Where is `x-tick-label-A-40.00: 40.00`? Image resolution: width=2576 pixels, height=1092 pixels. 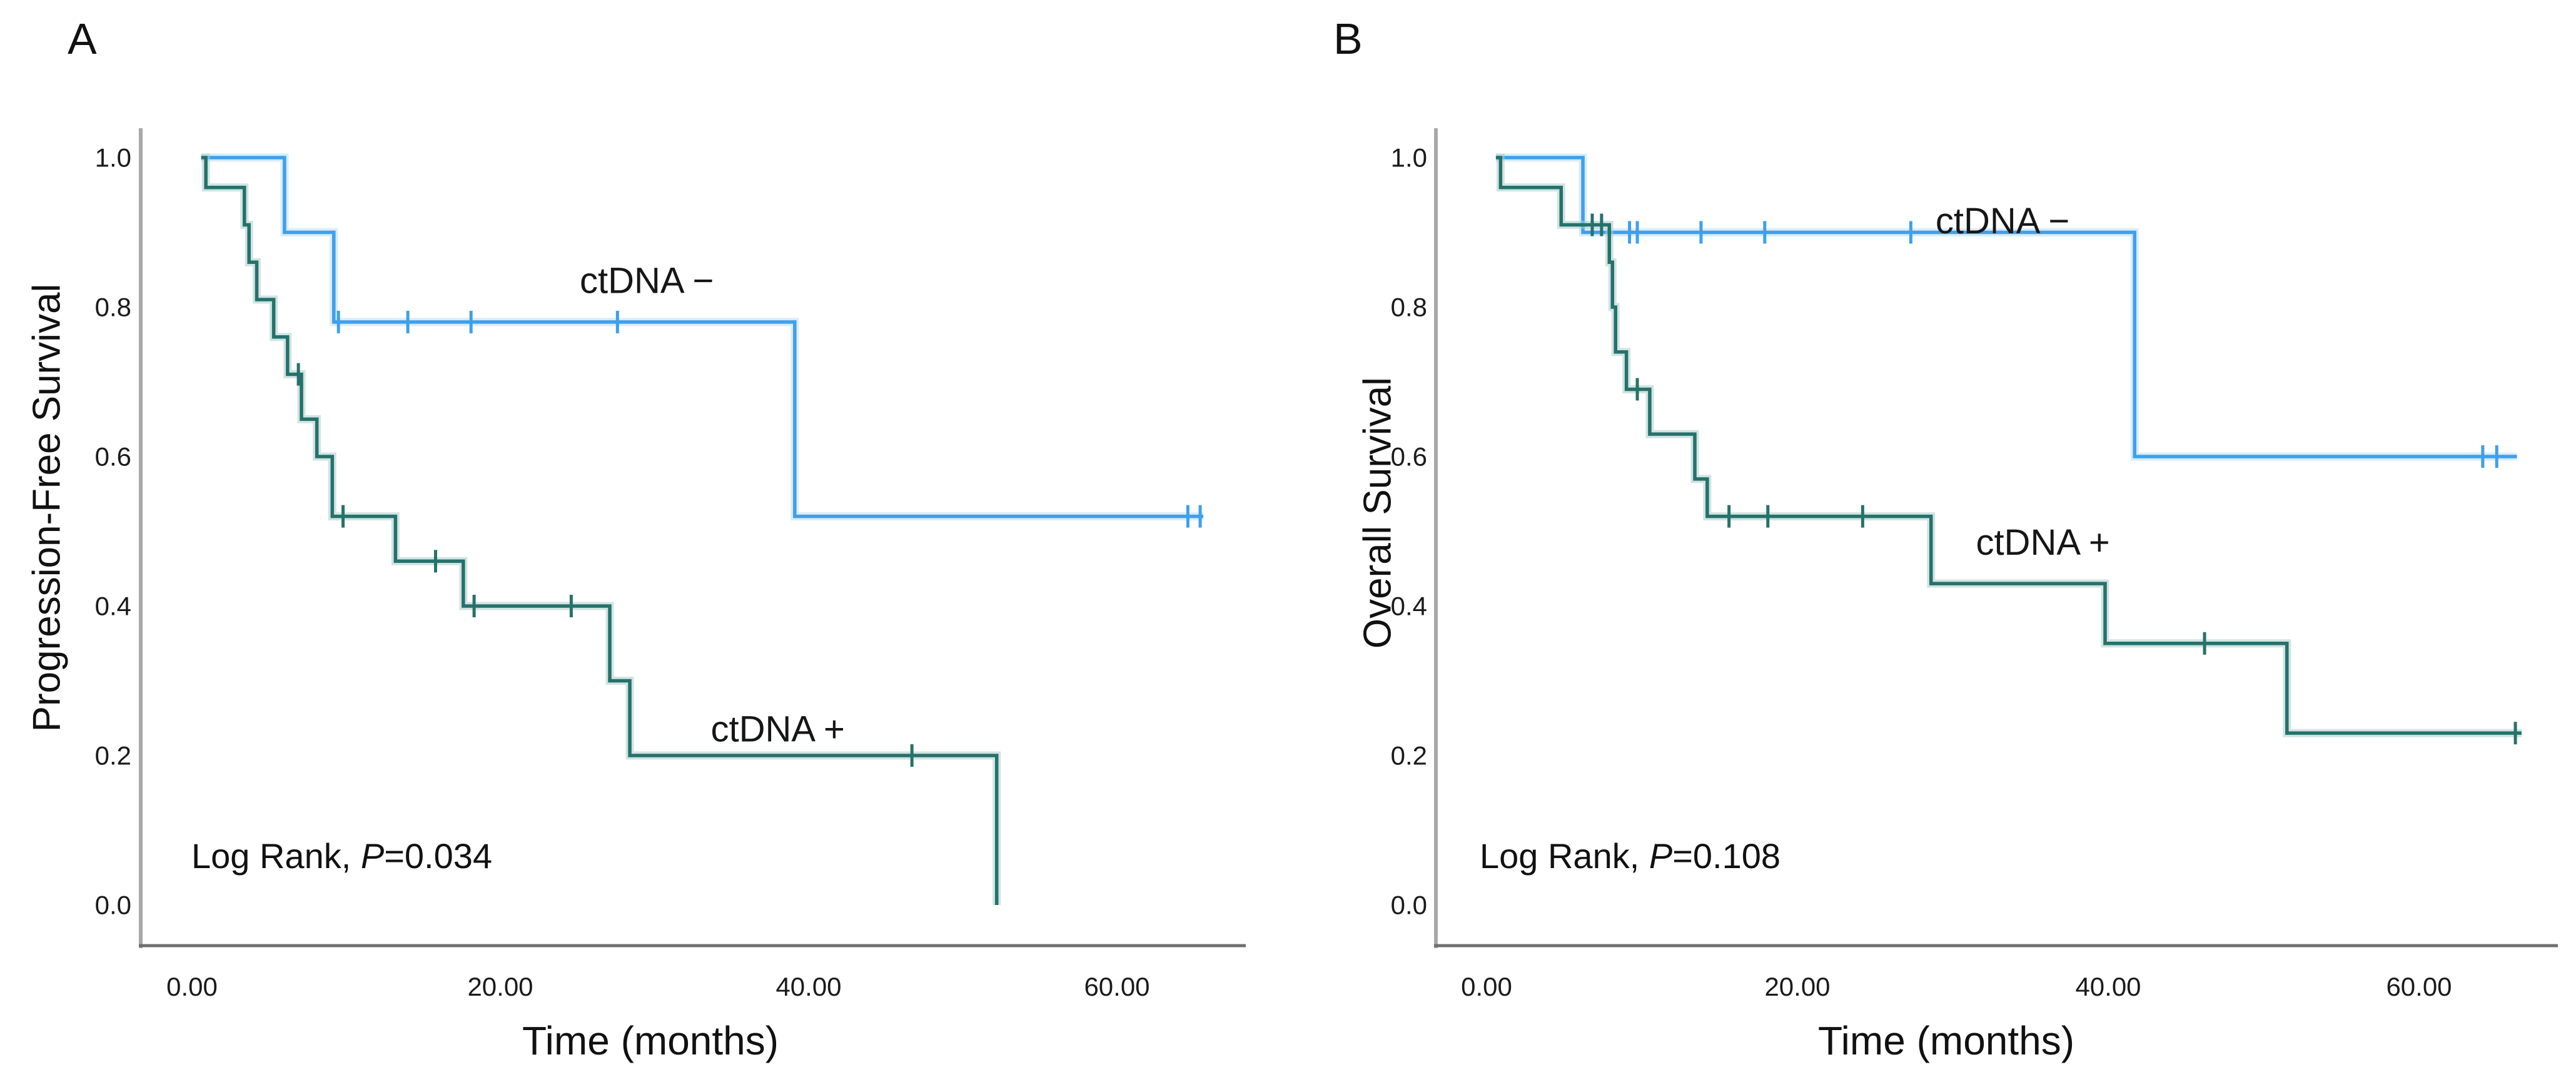
x-tick-label-A-40.00: 40.00 is located at coordinates (808, 987).